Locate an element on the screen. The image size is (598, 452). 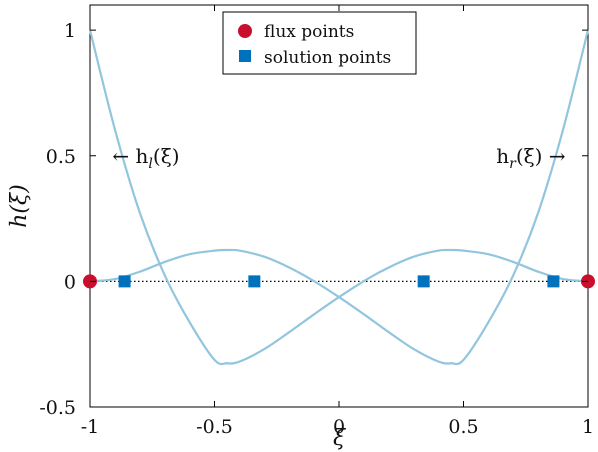
x-tick-label: -0.5 is located at coordinates (214, 427).